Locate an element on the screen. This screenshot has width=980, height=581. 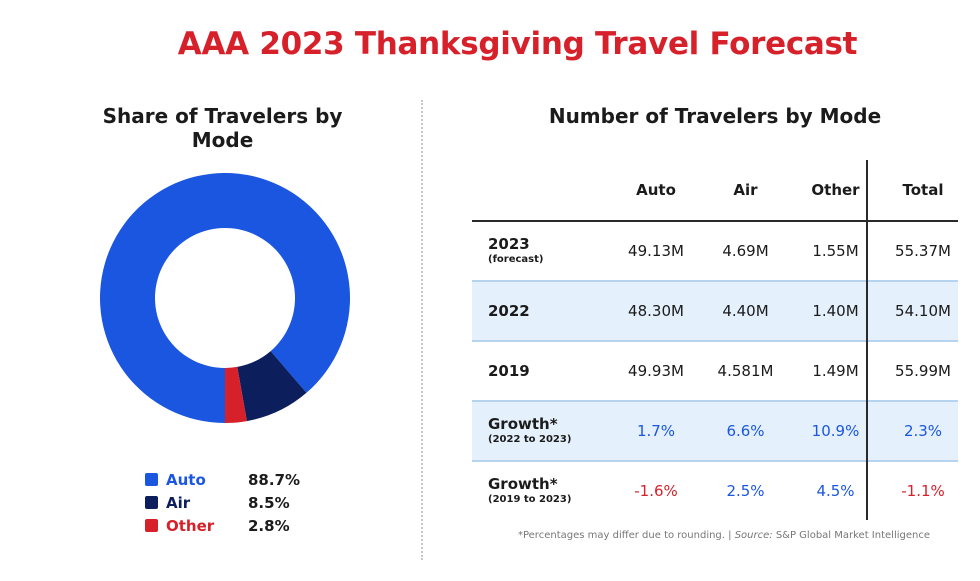
cell-total: 55.99M is located at coordinates (923, 371).